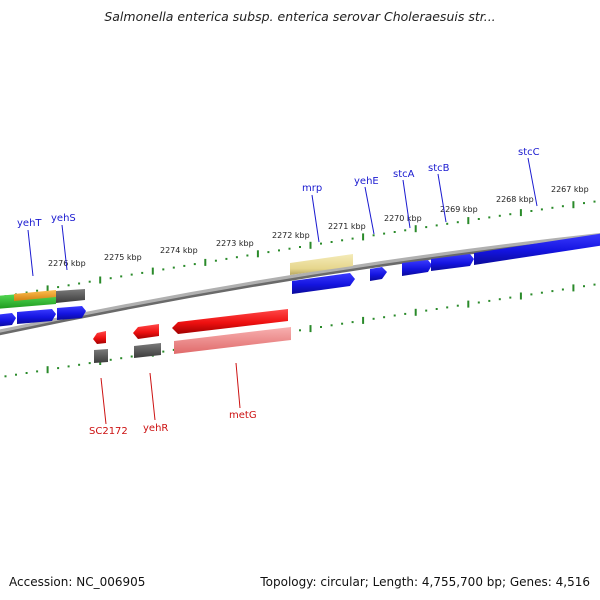  Describe the element at coordinates (29, 223) in the screenshot. I see `gene-label-yehT: yehT` at that location.